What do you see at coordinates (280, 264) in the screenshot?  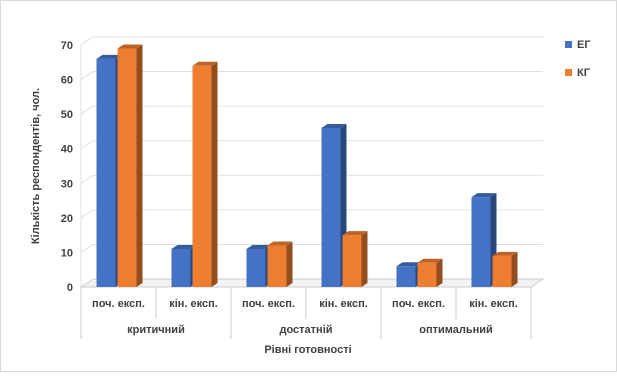 I see `bar-КГ-2` at bounding box center [280, 264].